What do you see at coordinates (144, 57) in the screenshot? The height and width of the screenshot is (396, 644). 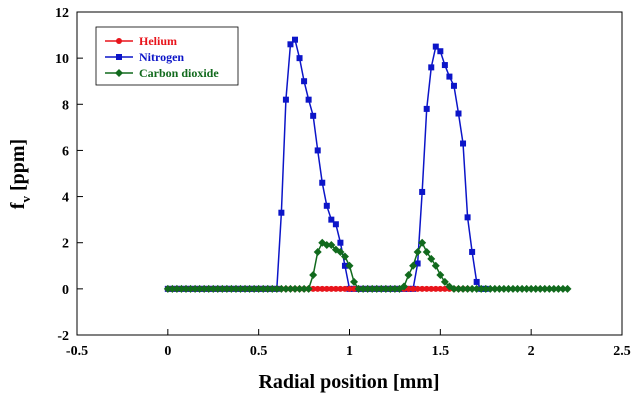 I see `legend-item-nitrogen: Nitrogen` at bounding box center [144, 57].